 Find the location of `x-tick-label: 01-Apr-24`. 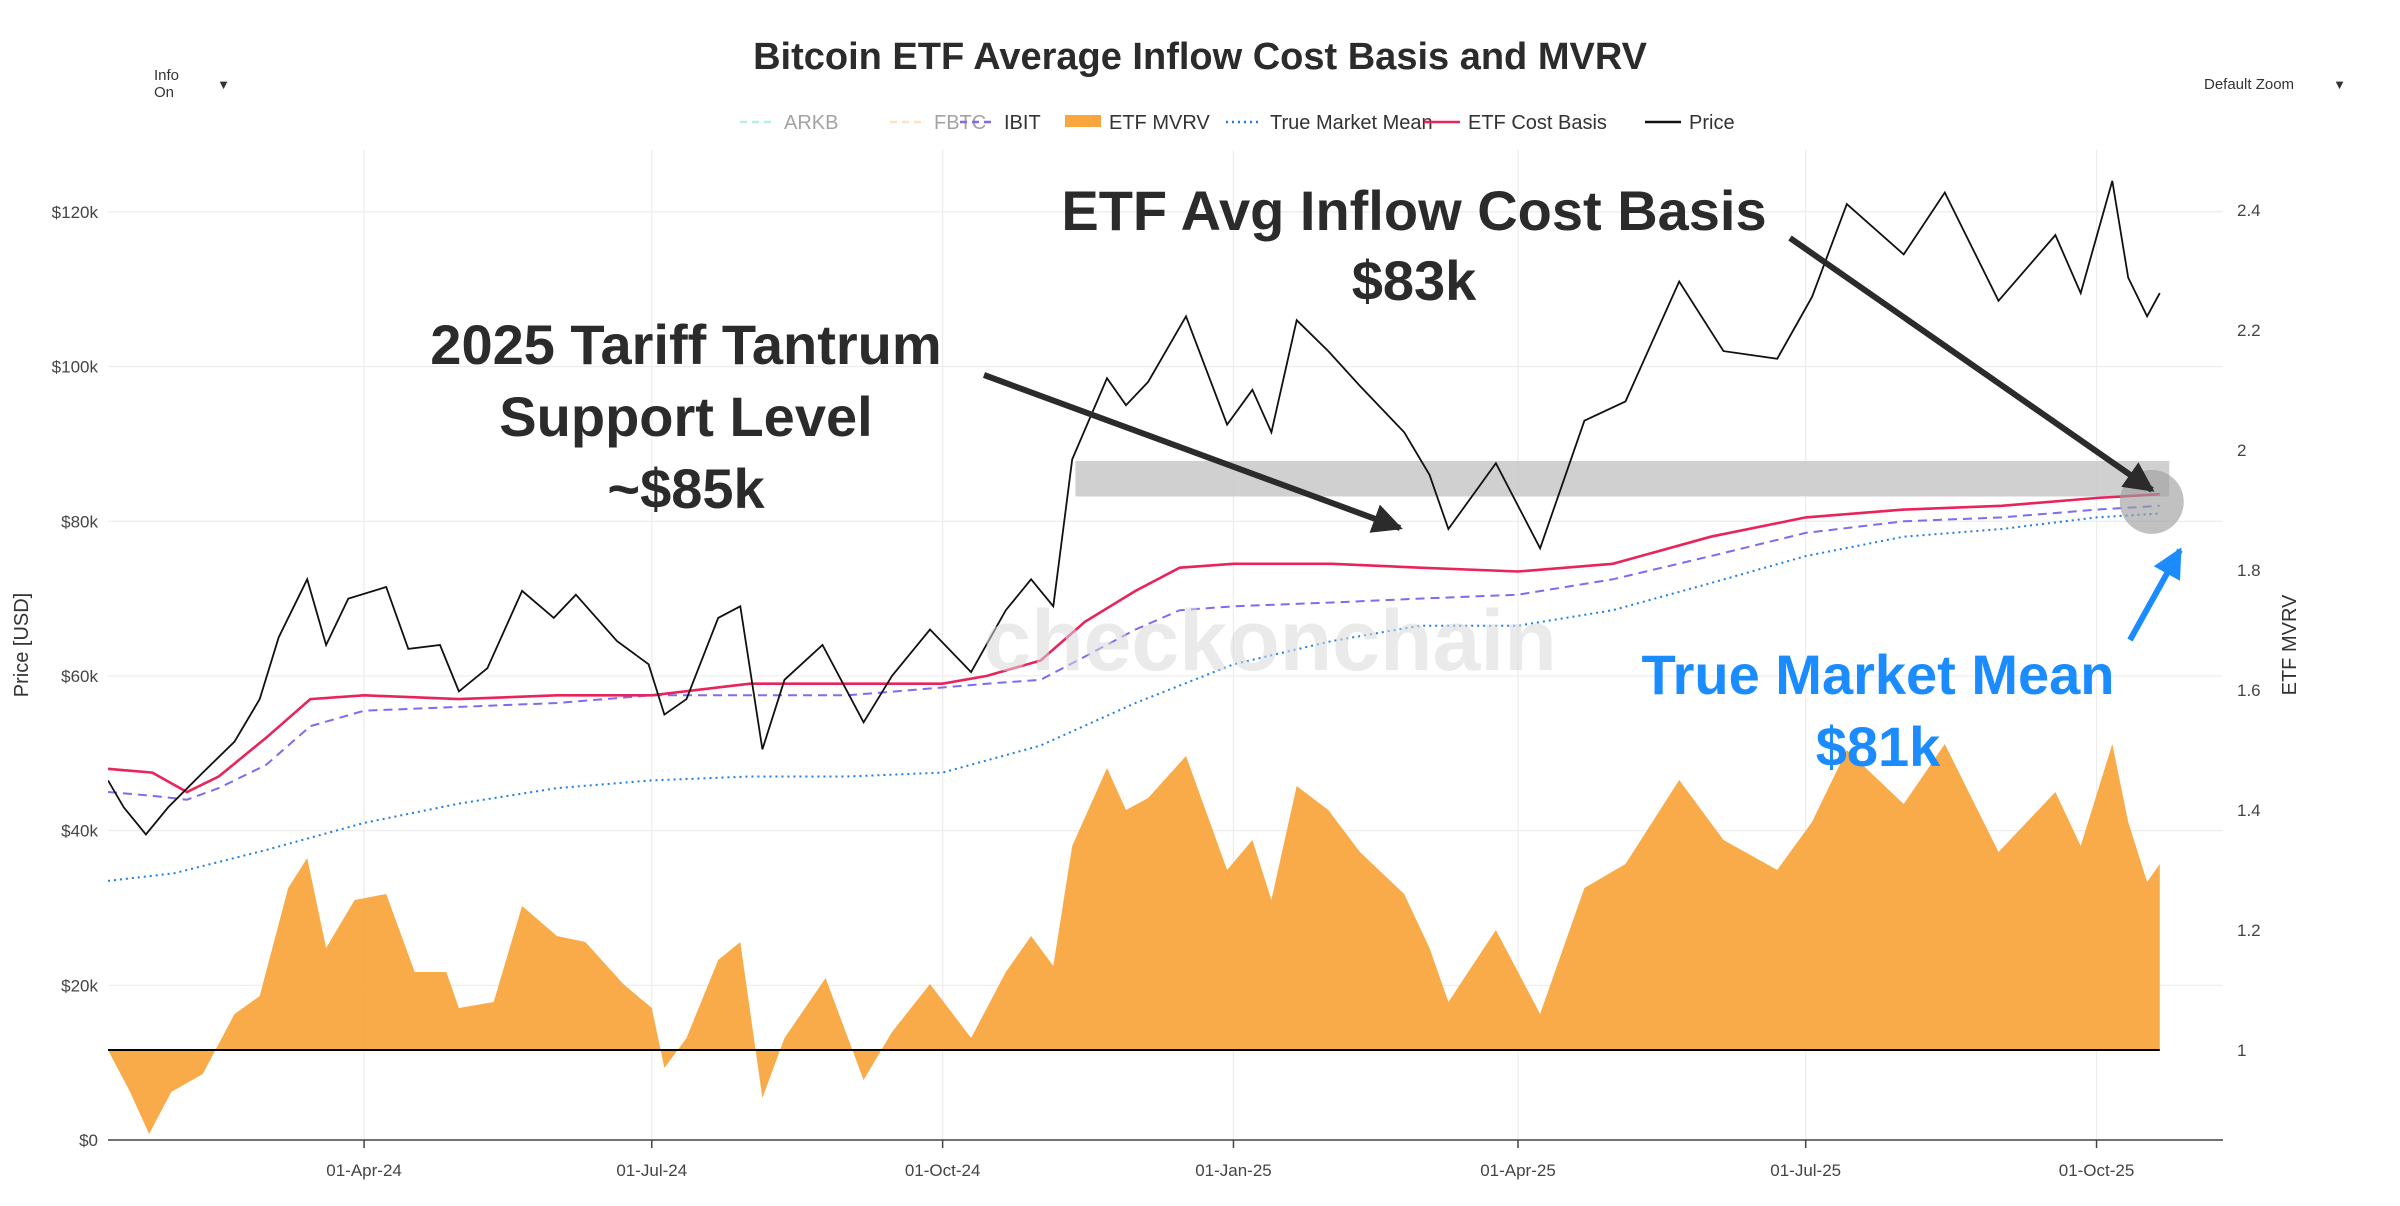

x-tick-label: 01-Apr-24 is located at coordinates (364, 1170).